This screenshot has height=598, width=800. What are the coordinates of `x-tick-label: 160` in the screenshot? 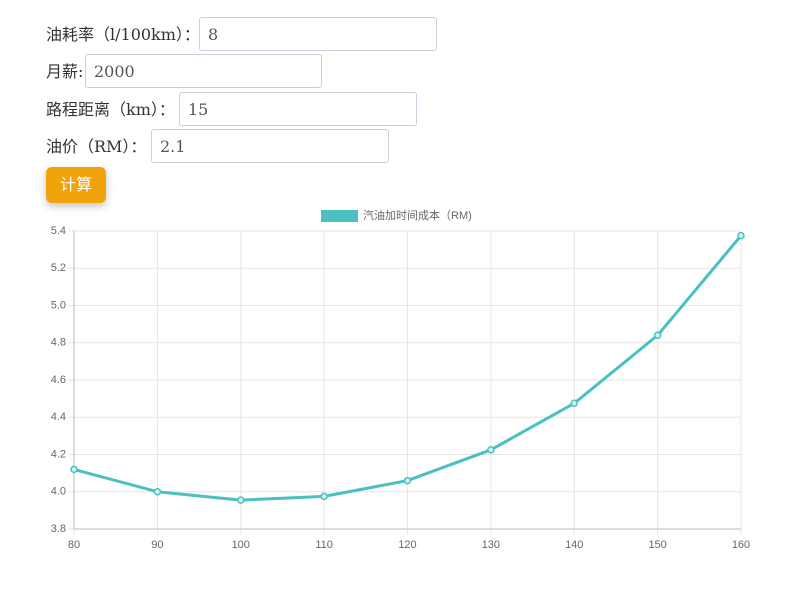 It's located at (741, 545).